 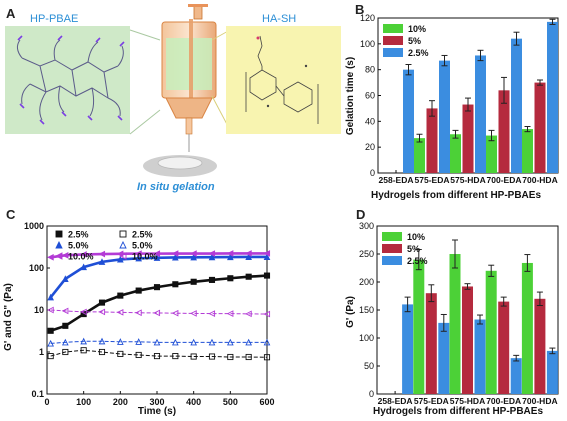 I want to click on bar-d-2.5%, so click(x=480, y=356).